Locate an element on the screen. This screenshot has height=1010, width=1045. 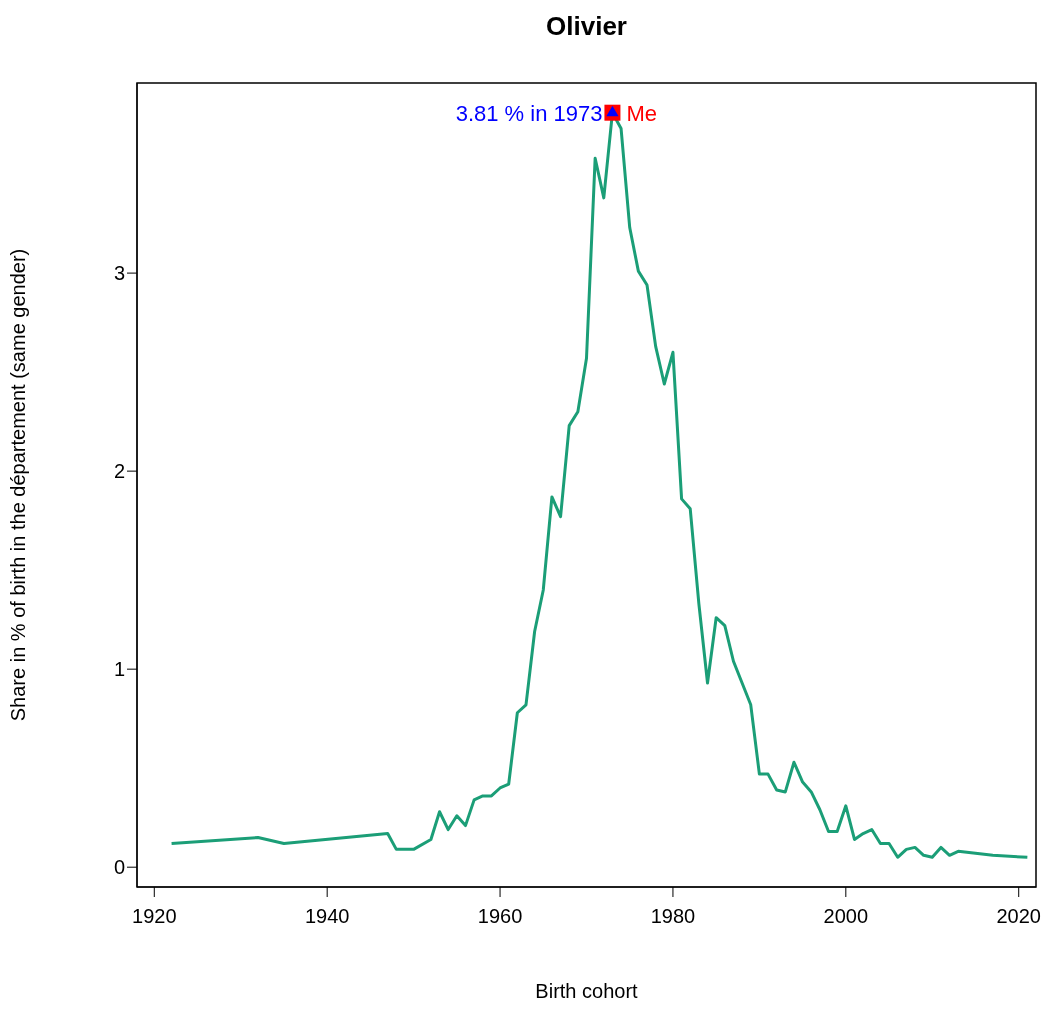
y-tick-label: 0 is located at coordinates (119, 867).